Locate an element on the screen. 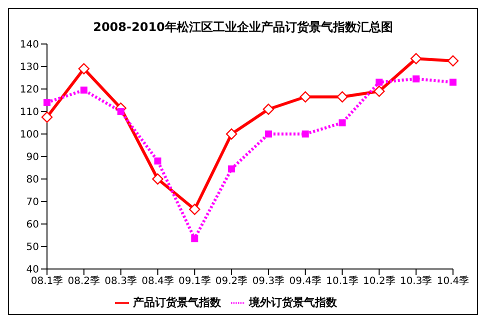 This screenshot has height=321, width=484. x-tick-label: 09.1季 is located at coordinates (194, 281).